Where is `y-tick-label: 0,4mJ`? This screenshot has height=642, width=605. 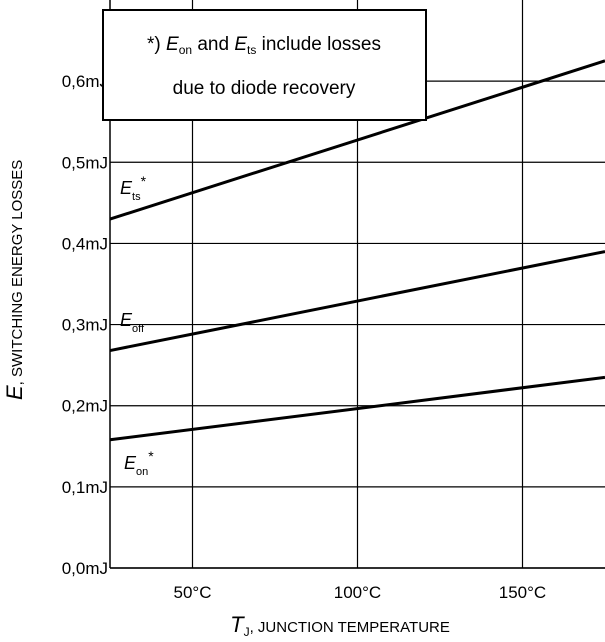 y-tick-label: 0,4mJ is located at coordinates (85, 243).